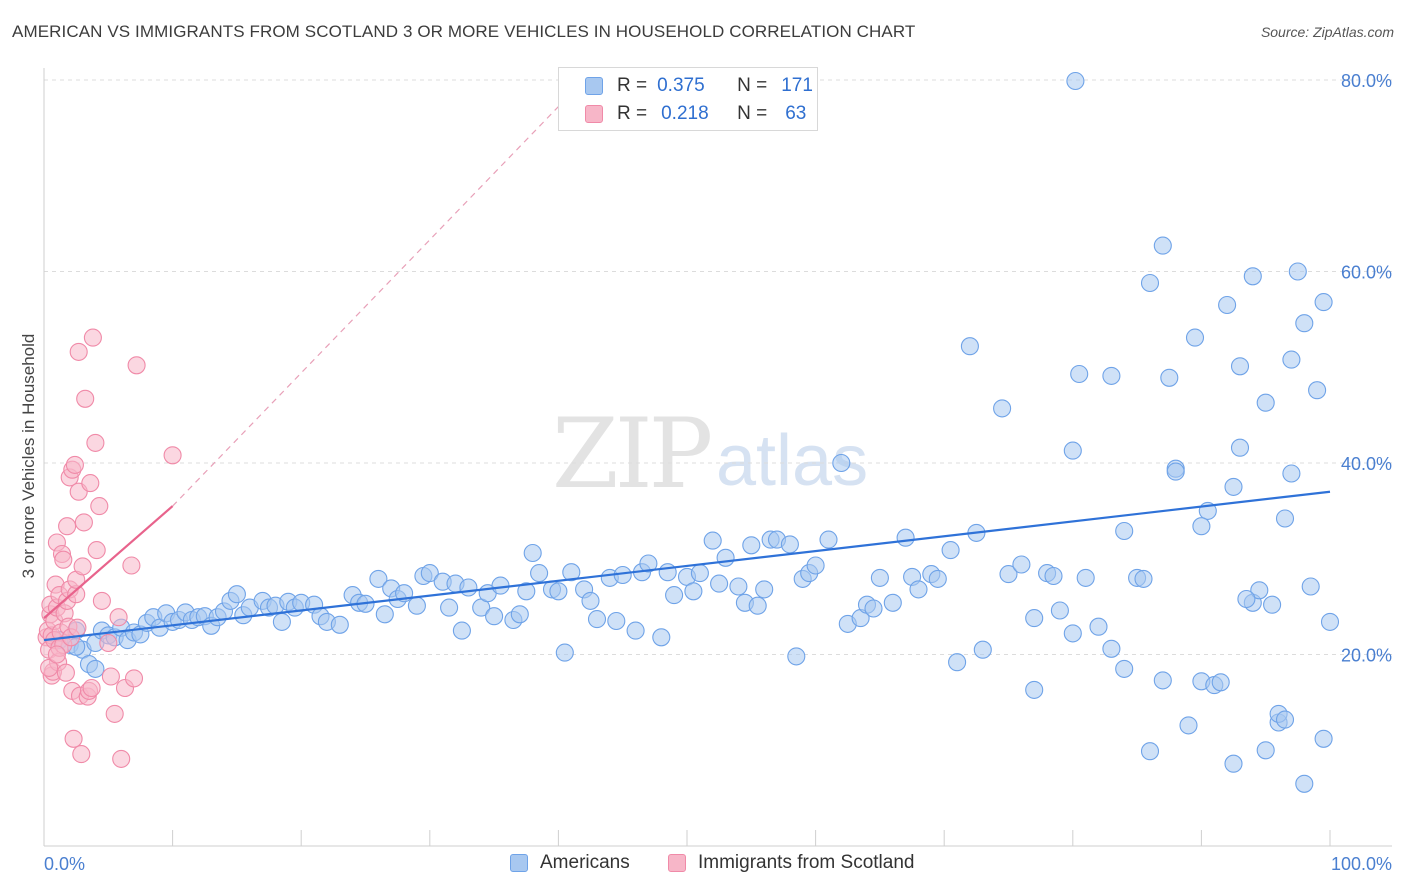  Describe the element at coordinates (685, 113) in the screenshot. I see `legend-r-value: 0.218` at that location.